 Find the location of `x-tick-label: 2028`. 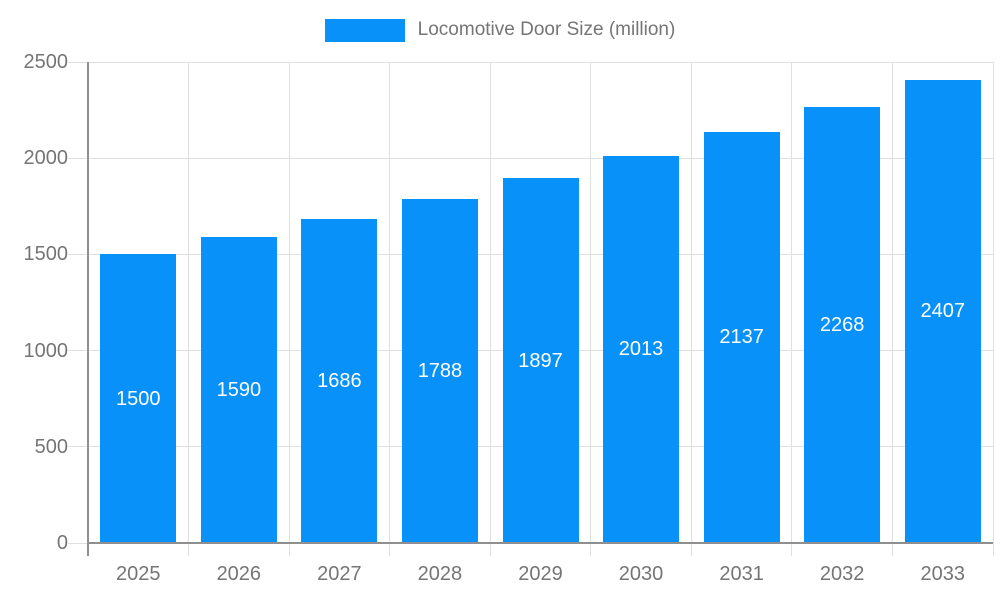

x-tick-label: 2028 is located at coordinates (440, 574).